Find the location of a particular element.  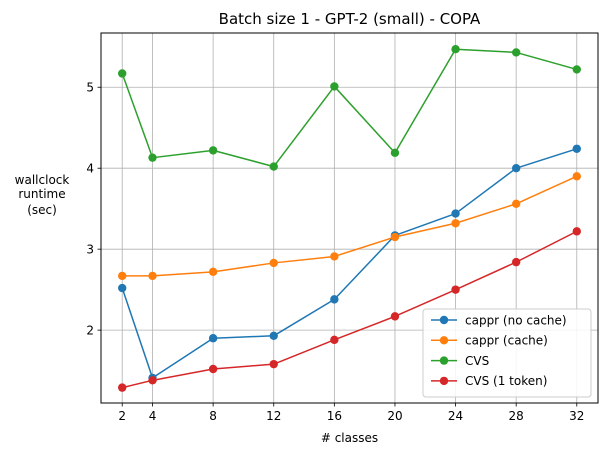

legend-label: CVS is located at coordinates (477, 361).